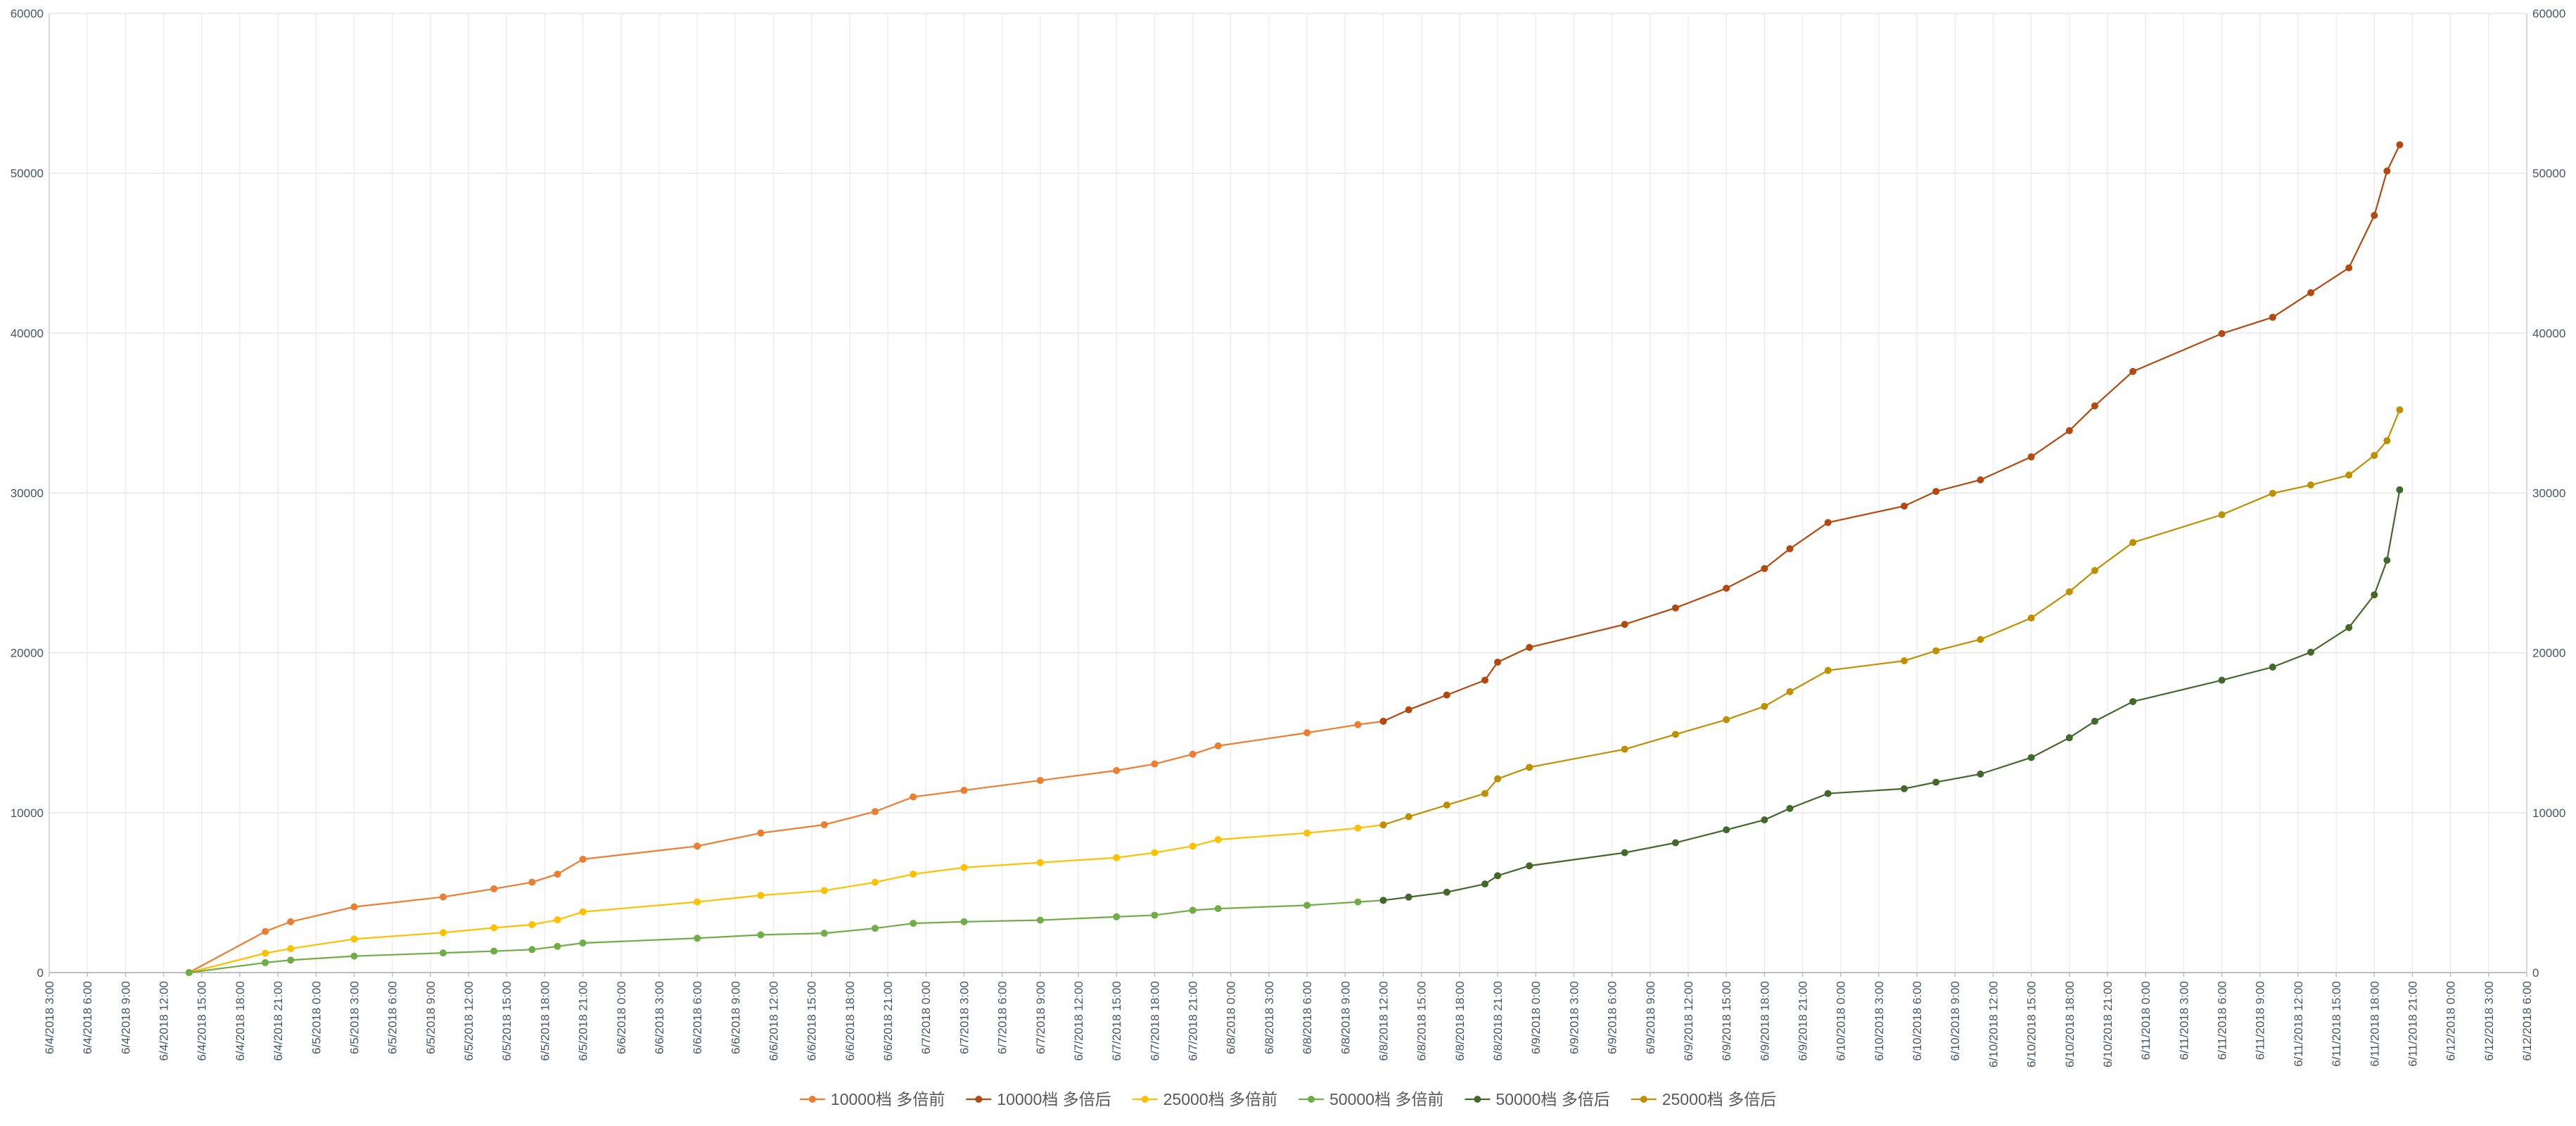  What do you see at coordinates (164, 1021) in the screenshot?
I see `x-tick-label: 6/4/2018 12:00` at bounding box center [164, 1021].